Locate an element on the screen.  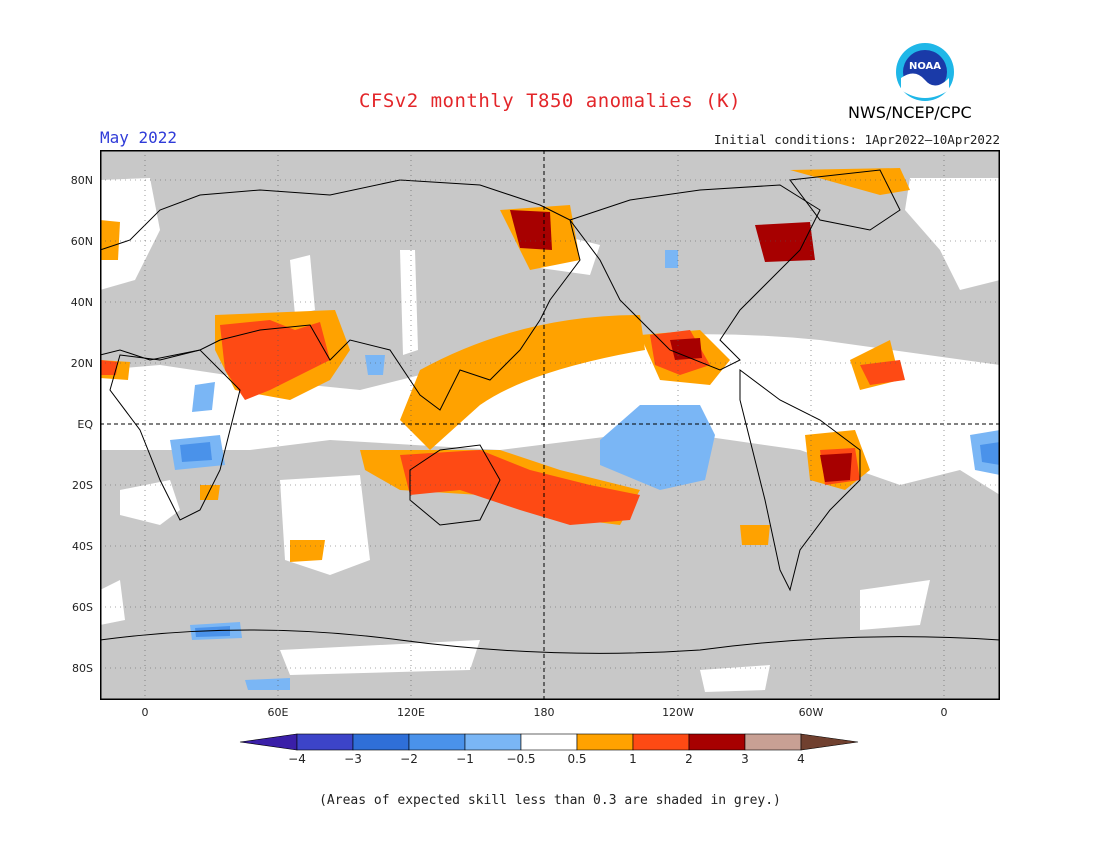
lat-label: 20S is located at coordinates (82, 485).